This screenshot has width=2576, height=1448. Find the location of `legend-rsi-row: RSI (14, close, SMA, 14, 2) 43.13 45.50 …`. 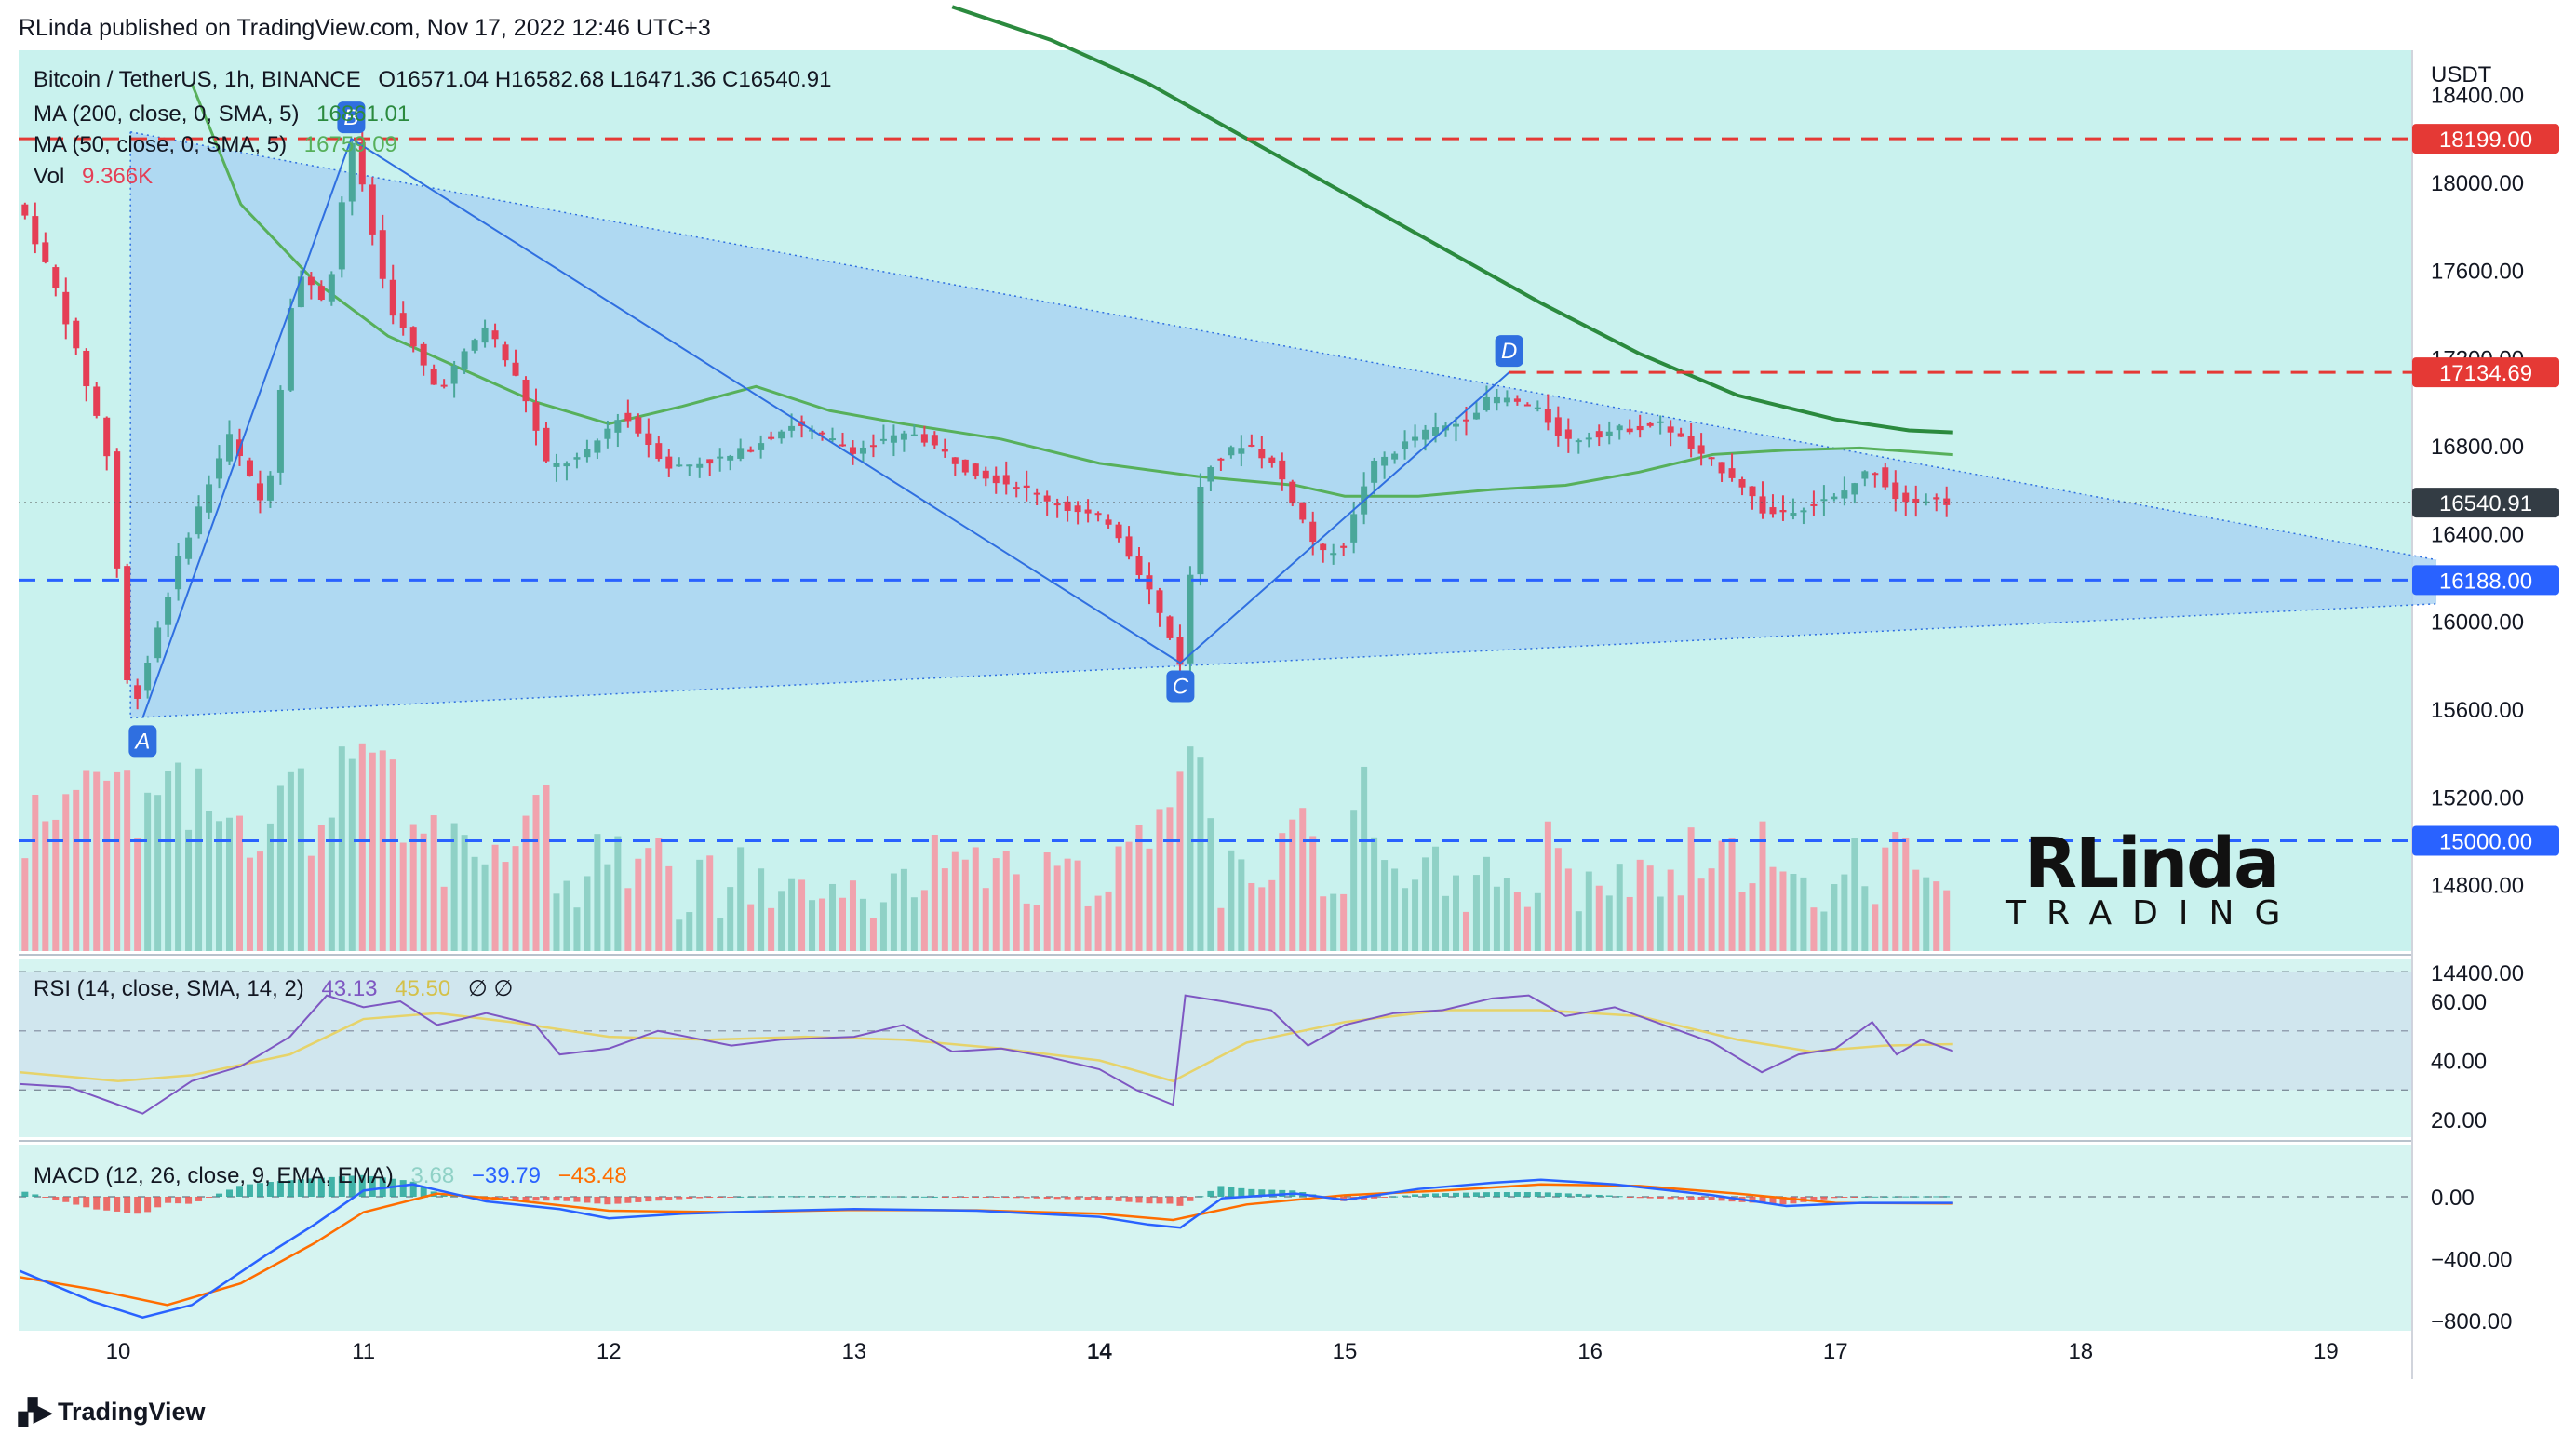

legend-rsi-row: RSI (14, close, SMA, 14, 2) 43.13 45.50 … is located at coordinates (279, 989).